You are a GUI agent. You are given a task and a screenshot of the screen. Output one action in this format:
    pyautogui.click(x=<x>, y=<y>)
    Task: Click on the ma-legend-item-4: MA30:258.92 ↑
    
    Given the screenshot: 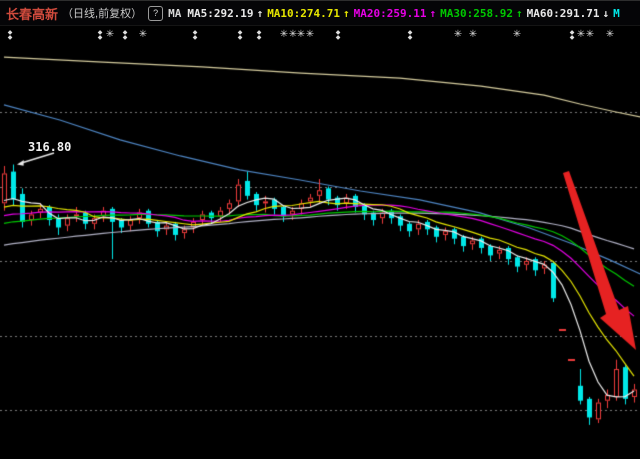 What is the action you would take?
    pyautogui.click(x=481, y=13)
    